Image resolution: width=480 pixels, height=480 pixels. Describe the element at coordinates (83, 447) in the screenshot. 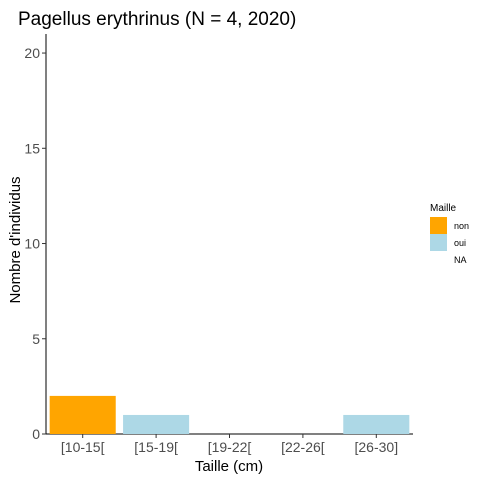

I see `x-tick-label-10-15: [10-15[` at that location.